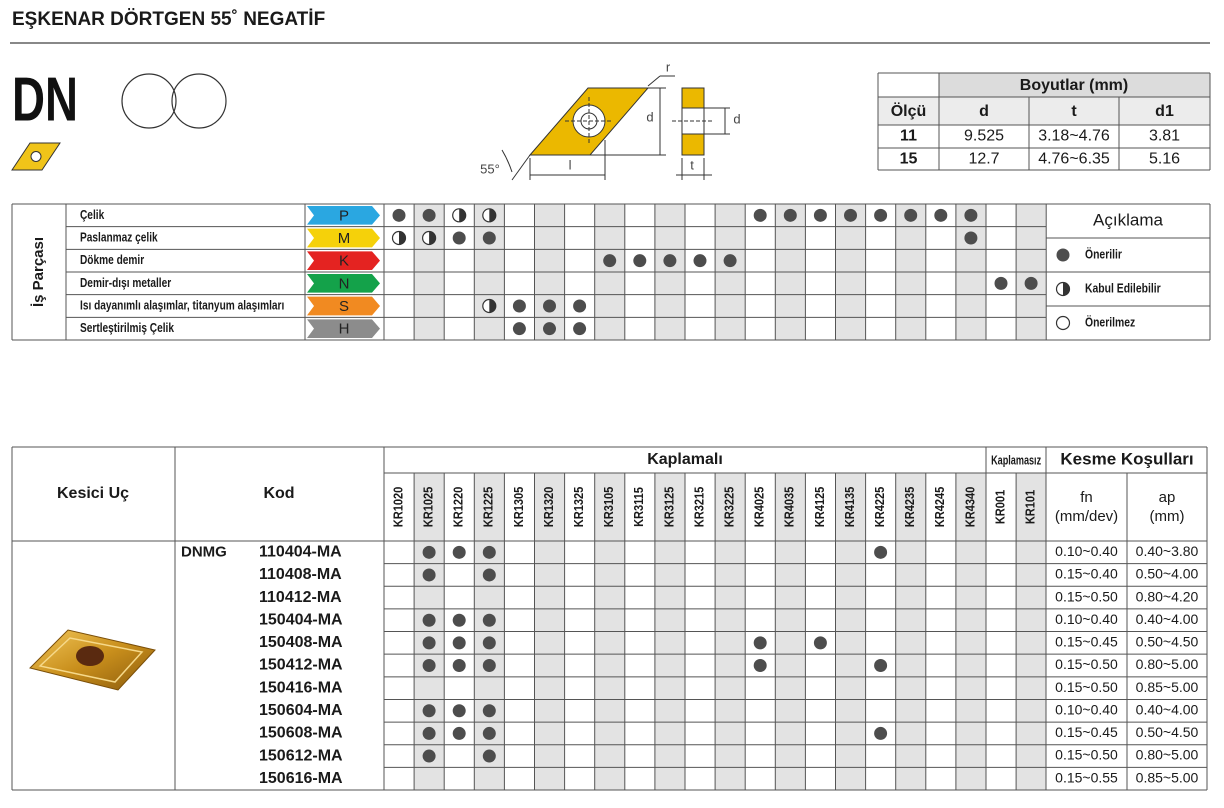 The height and width of the screenshot is (808, 1224). I want to click on column-header: (mm), so click(1167, 516).